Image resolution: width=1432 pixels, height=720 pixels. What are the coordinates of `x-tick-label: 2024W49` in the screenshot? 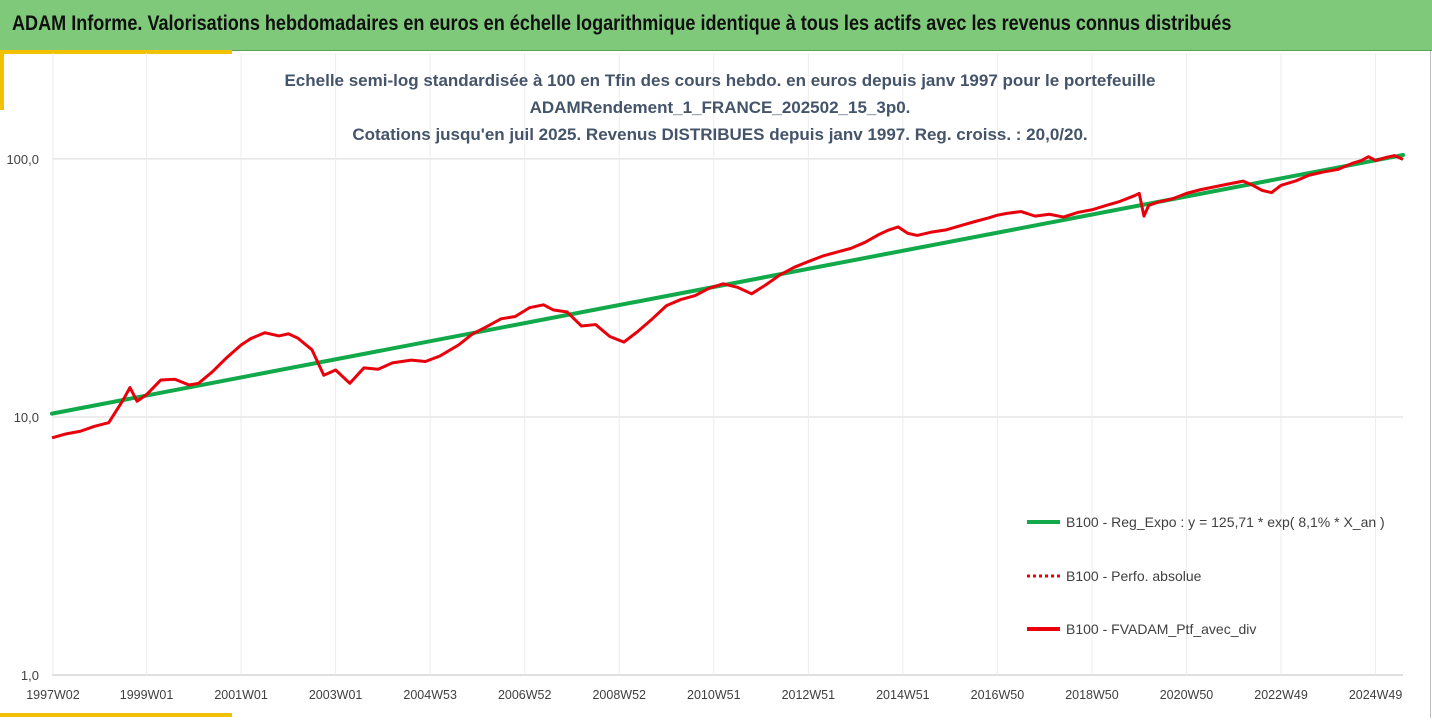 It's located at (1376, 695).